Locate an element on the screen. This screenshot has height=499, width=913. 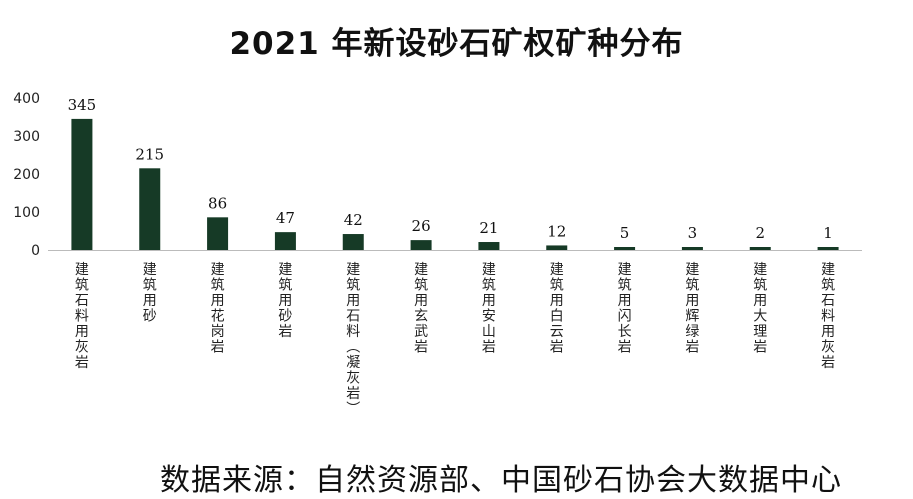
source-note: 数据来源：自然资源部、中国砂石协会大数据中心 is located at coordinates (501, 480).